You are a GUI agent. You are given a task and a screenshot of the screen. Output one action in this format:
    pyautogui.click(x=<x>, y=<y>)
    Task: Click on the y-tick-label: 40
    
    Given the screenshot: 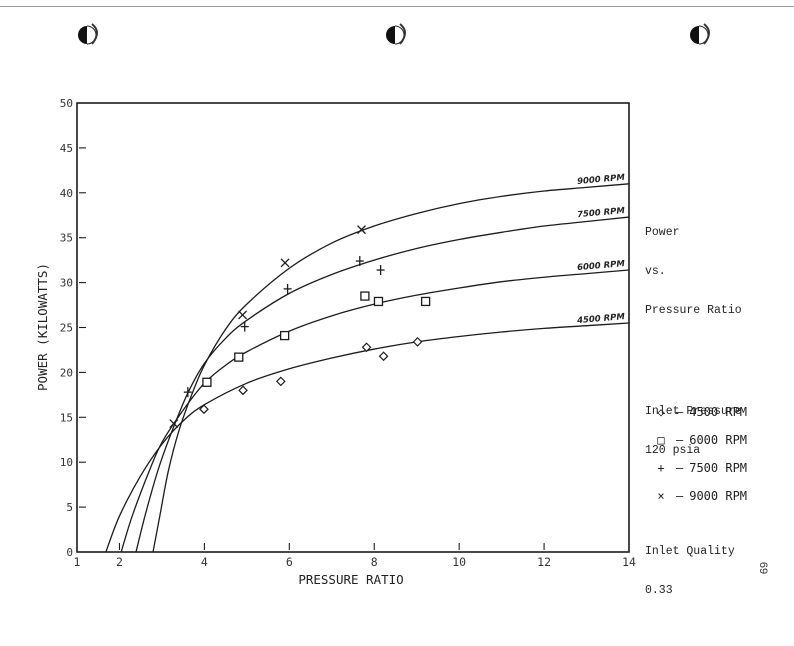 What is the action you would take?
    pyautogui.click(x=66, y=193)
    